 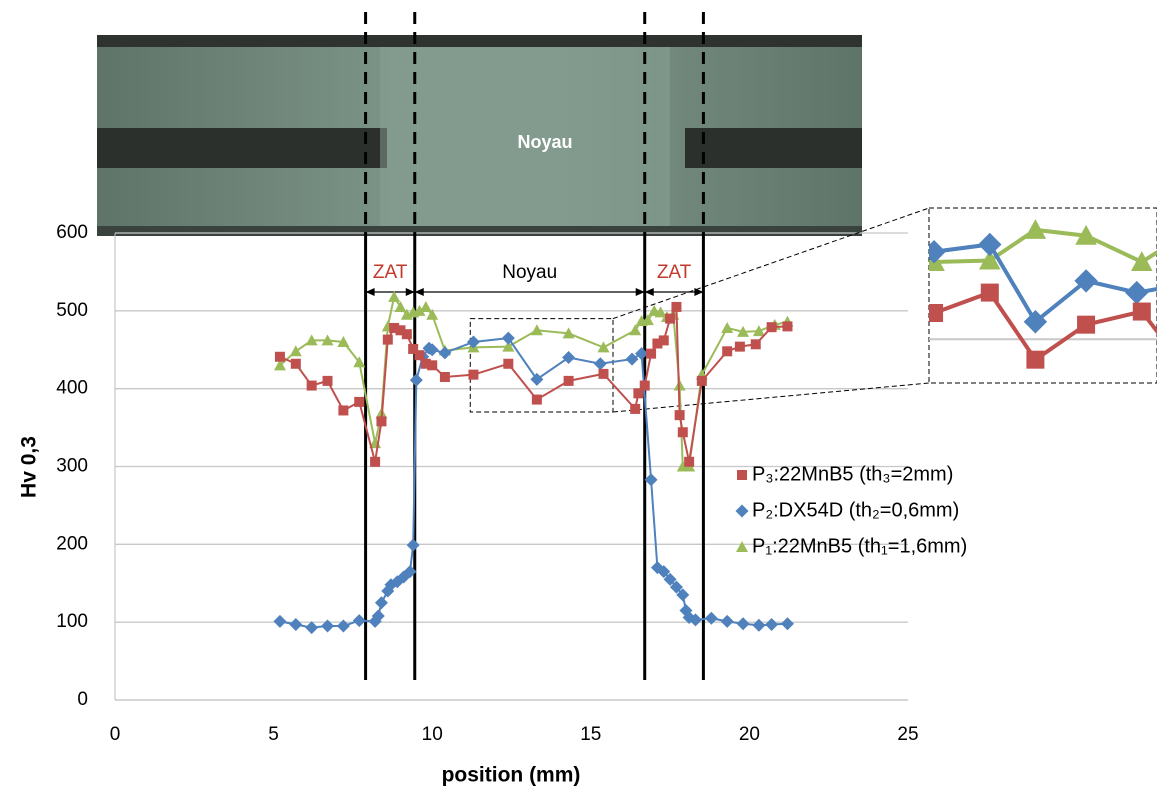 What do you see at coordinates (390, 272) in the screenshot?
I see `zone-label: ZAT` at bounding box center [390, 272].